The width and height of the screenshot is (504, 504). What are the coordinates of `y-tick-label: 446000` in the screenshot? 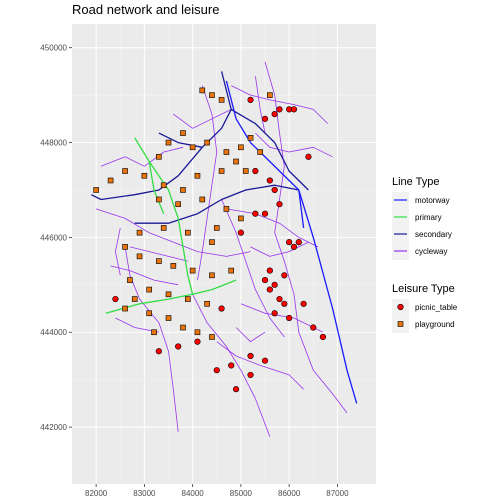 It's located at (53, 237).